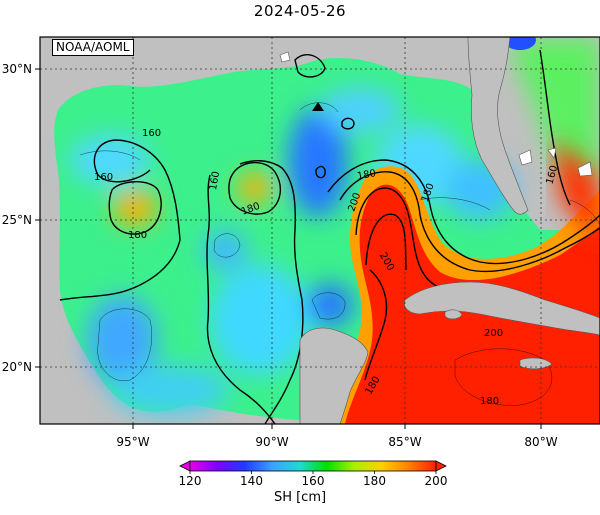 This screenshot has height=515, width=600. What do you see at coordinates (17, 69) in the screenshot?
I see `y-tick-label: 30°N` at bounding box center [17, 69].